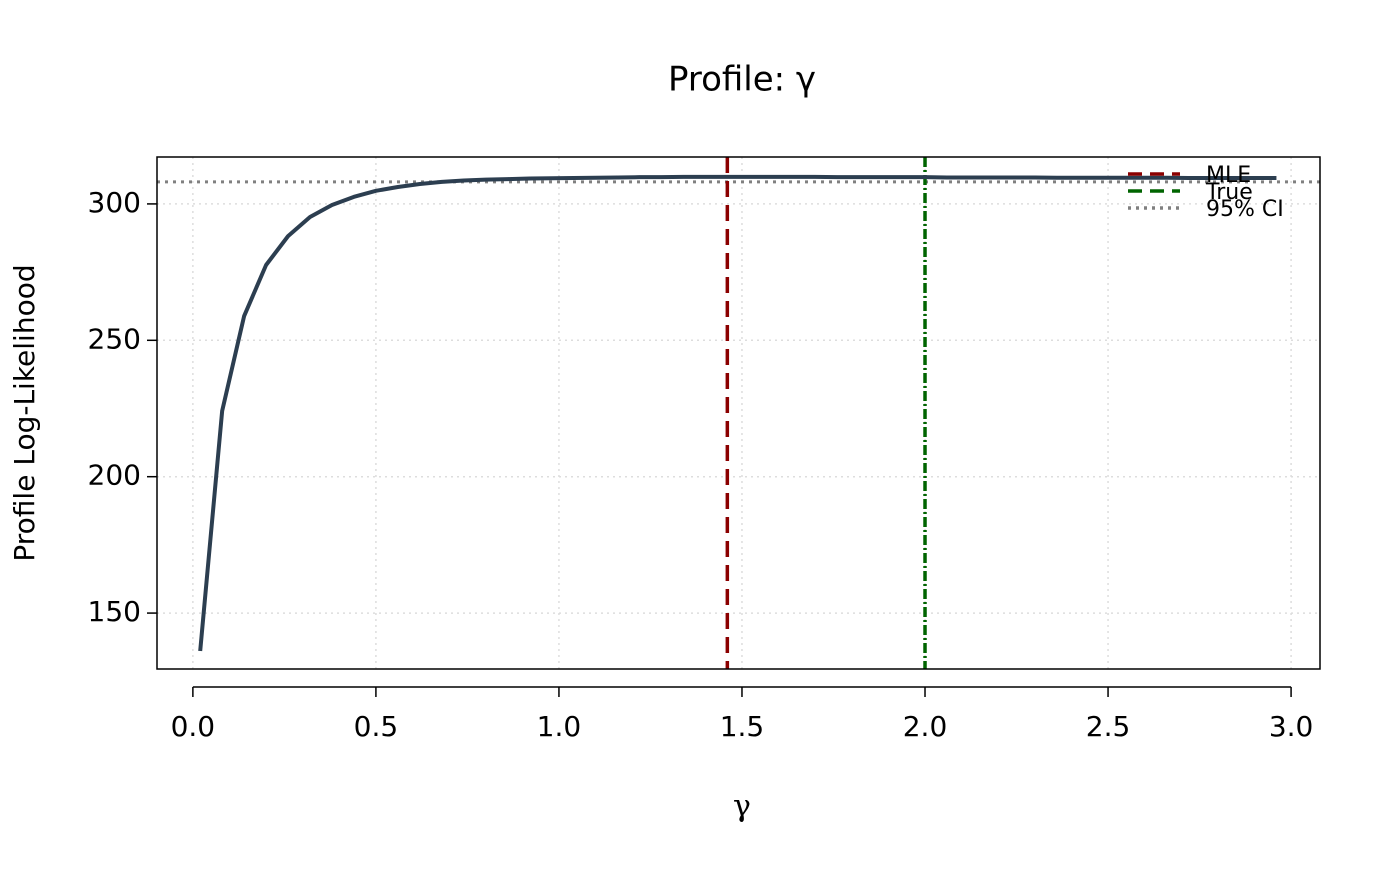 Image resolution: width=1400 pixels, height=870 pixels. I want to click on x-axis-label: γ, so click(742, 806).